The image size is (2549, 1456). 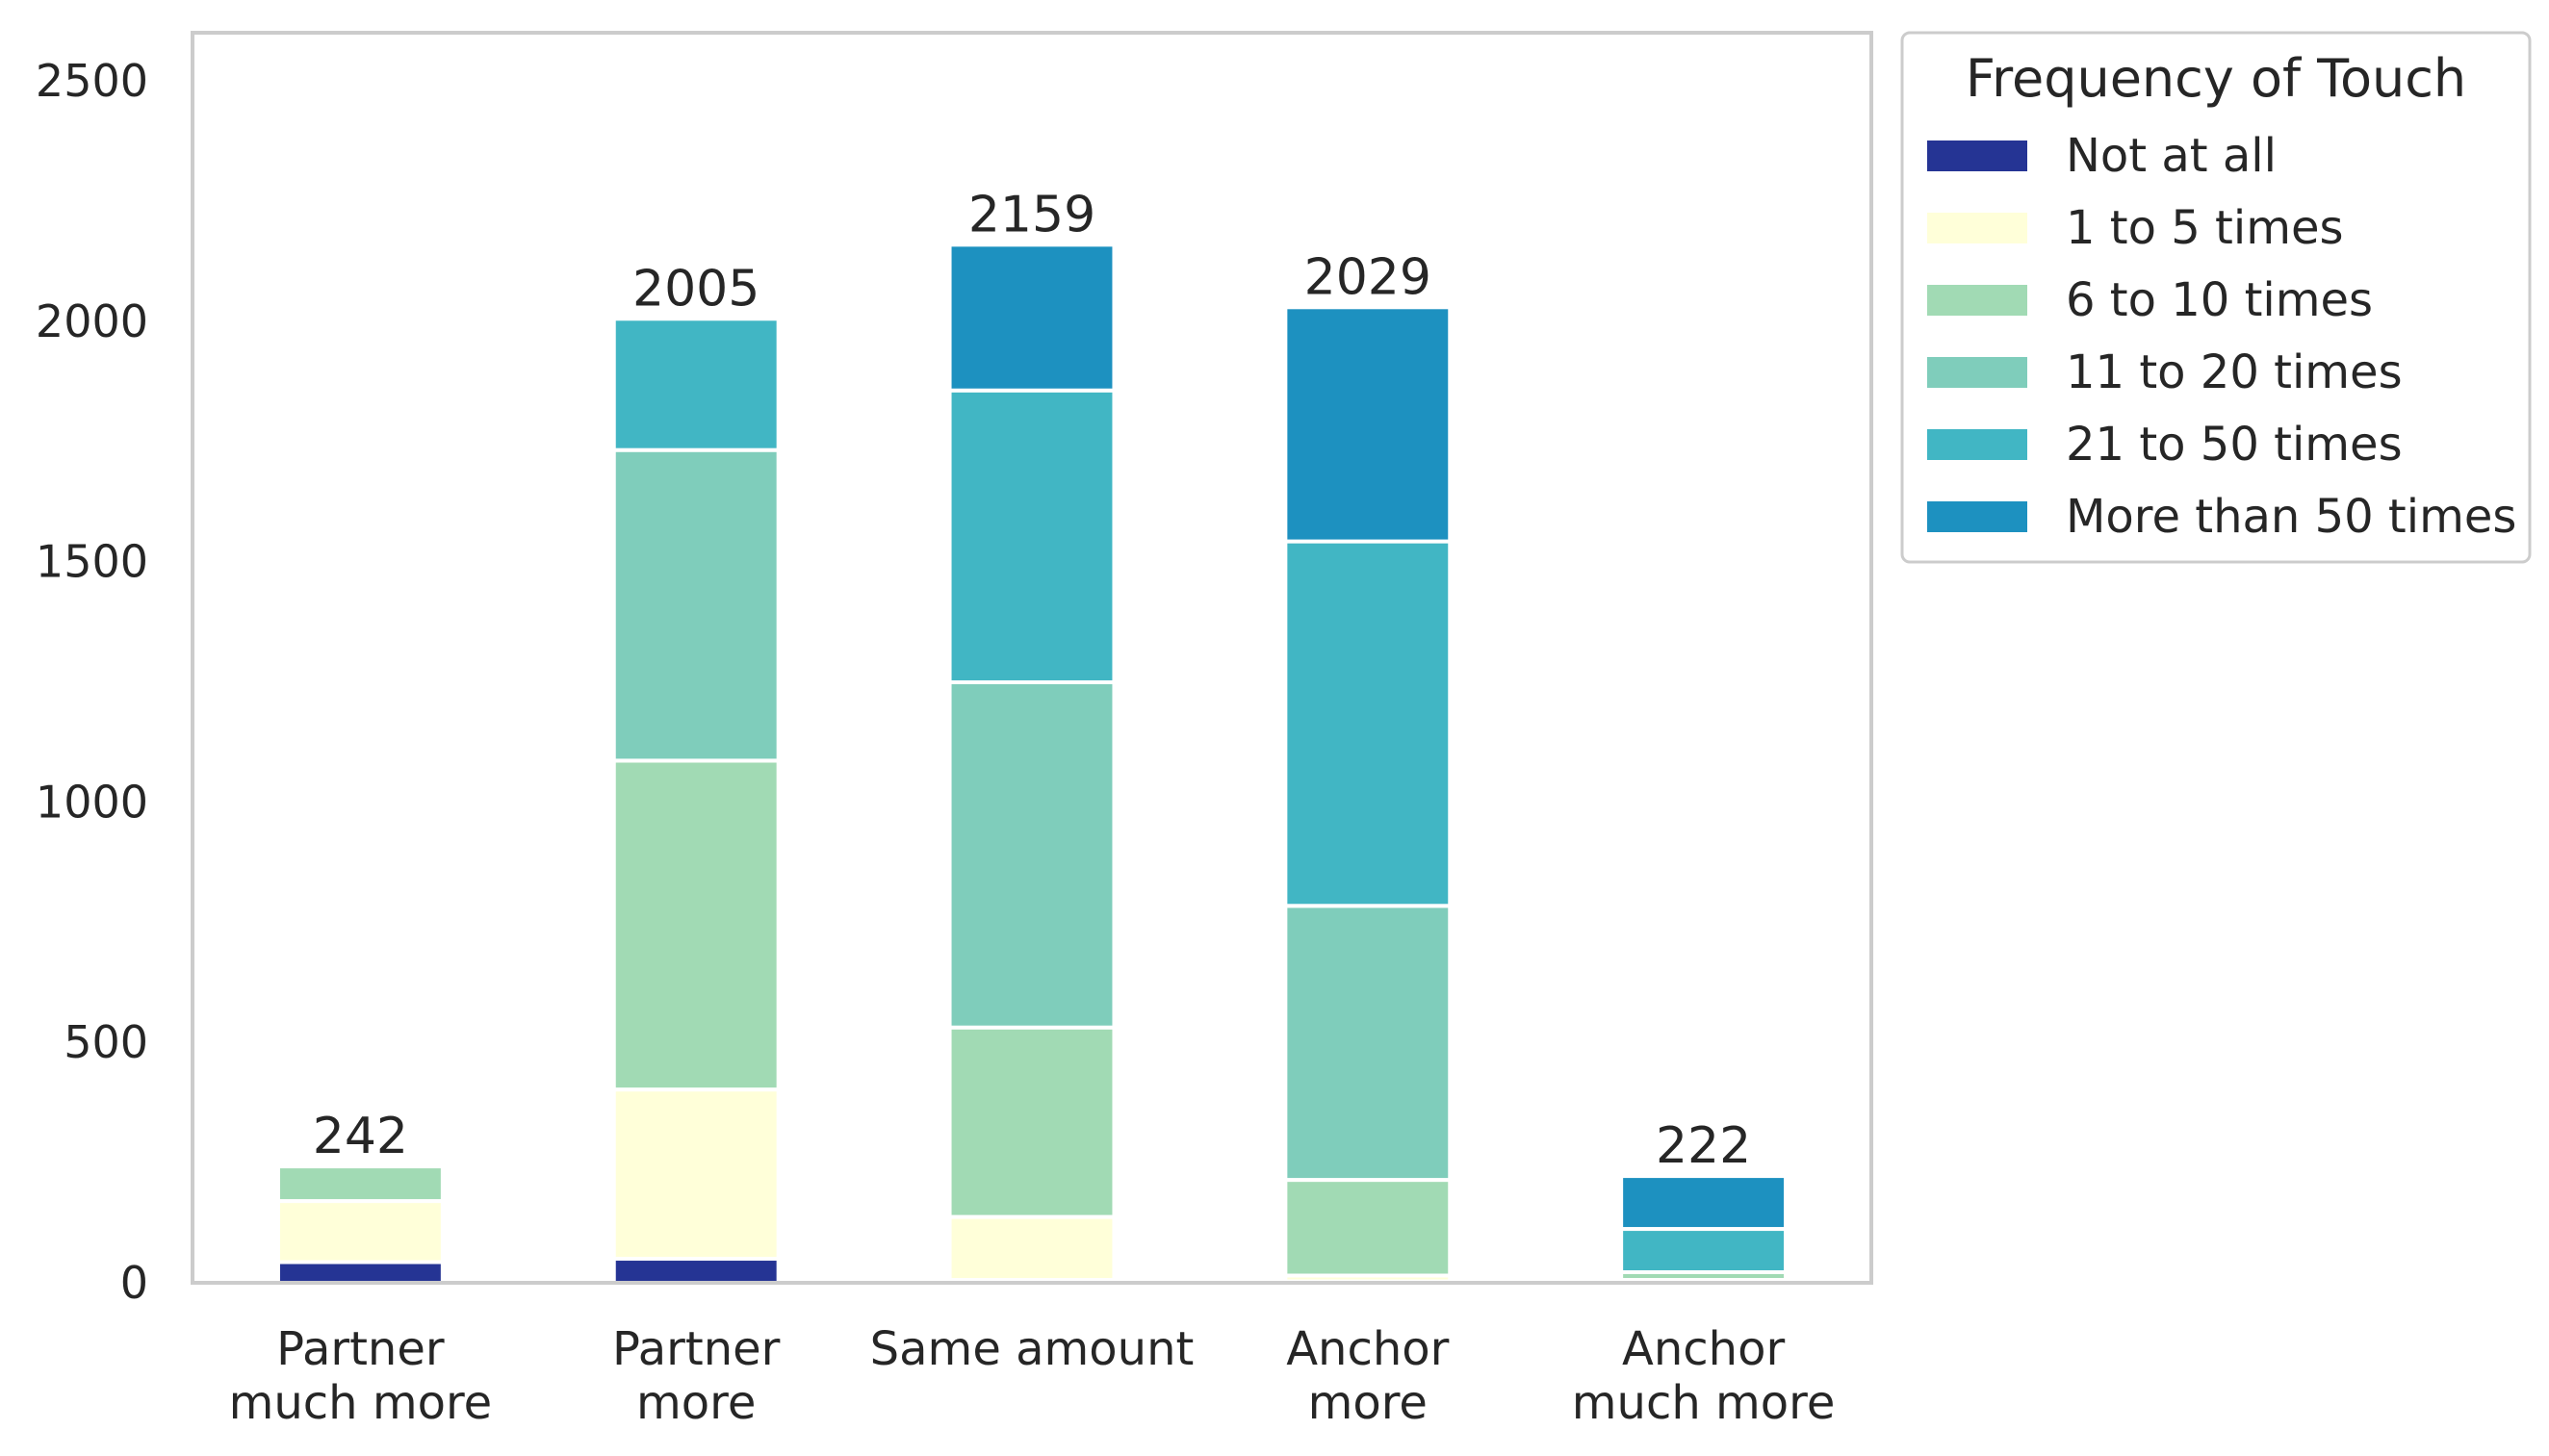 I want to click on legend-title: Frequency of Touch, so click(x=2216, y=78).